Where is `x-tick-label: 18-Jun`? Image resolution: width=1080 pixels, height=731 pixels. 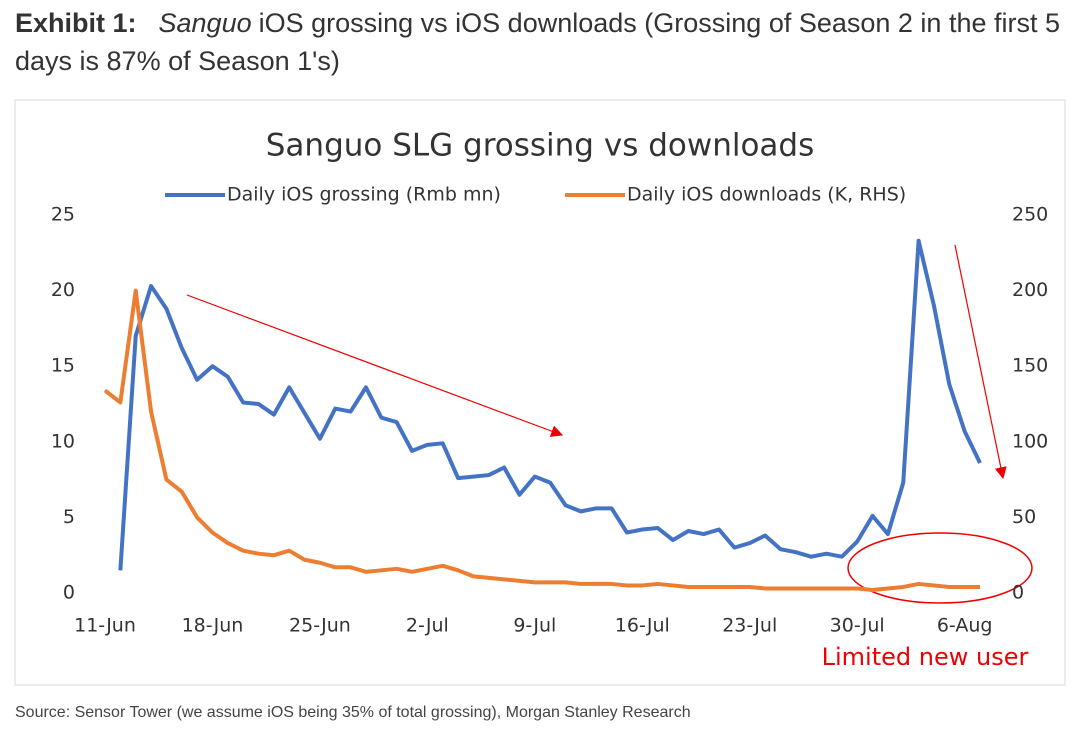
x-tick-label: 18-Jun is located at coordinates (213, 626).